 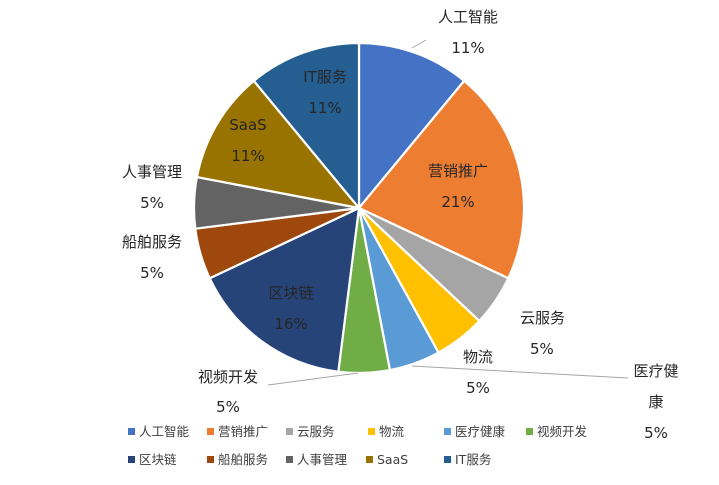 I want to click on data-label-name-1: 营销推广, so click(x=458, y=171).